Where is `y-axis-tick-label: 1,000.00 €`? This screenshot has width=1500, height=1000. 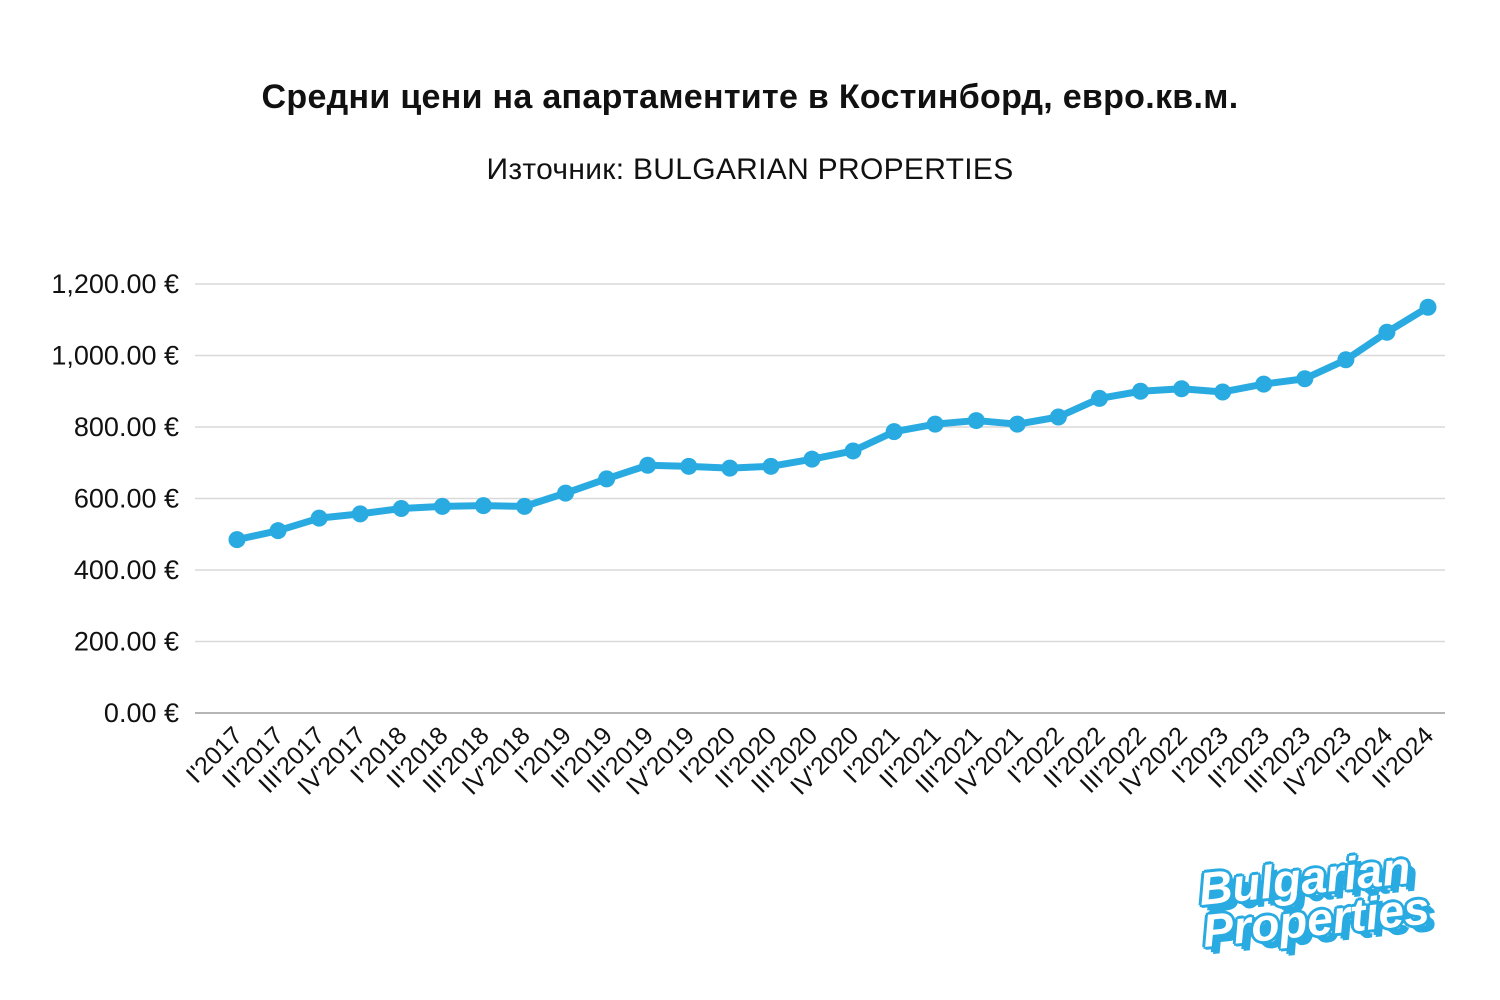
y-axis-tick-label: 1,000.00 € is located at coordinates (115, 356).